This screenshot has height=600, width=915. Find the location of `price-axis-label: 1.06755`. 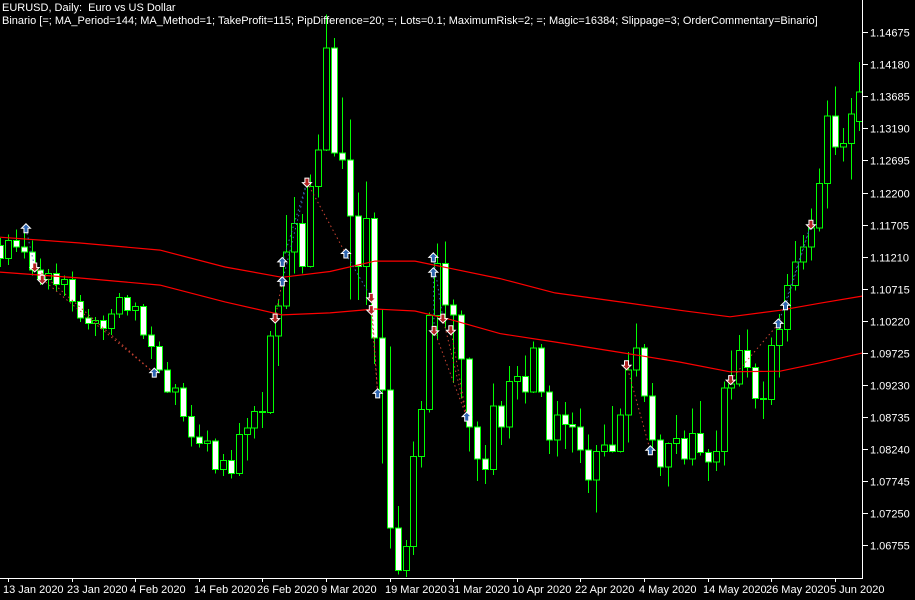

price-axis-label: 1.06755 is located at coordinates (890, 547).